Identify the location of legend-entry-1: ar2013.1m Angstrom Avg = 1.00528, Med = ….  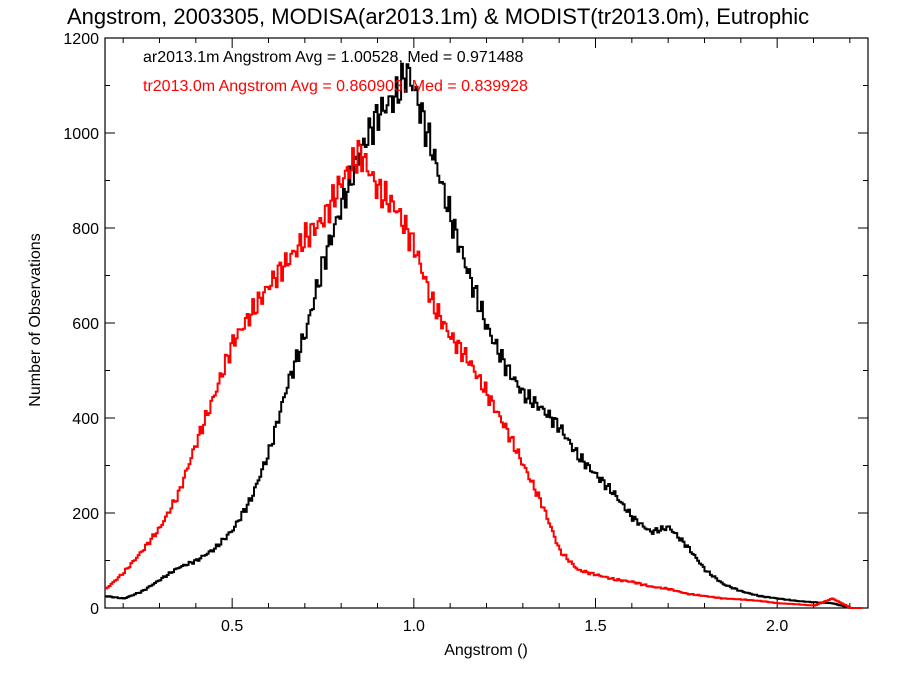
(333, 57).